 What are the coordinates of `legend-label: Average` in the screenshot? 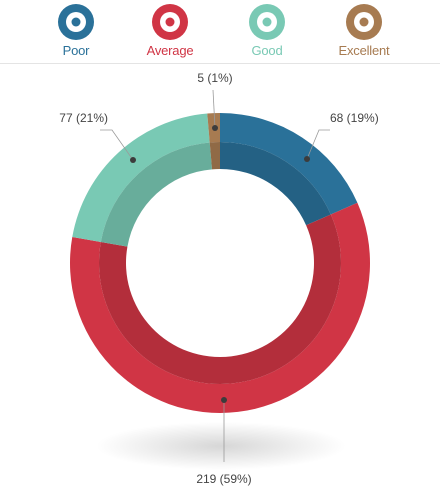 It's located at (170, 50).